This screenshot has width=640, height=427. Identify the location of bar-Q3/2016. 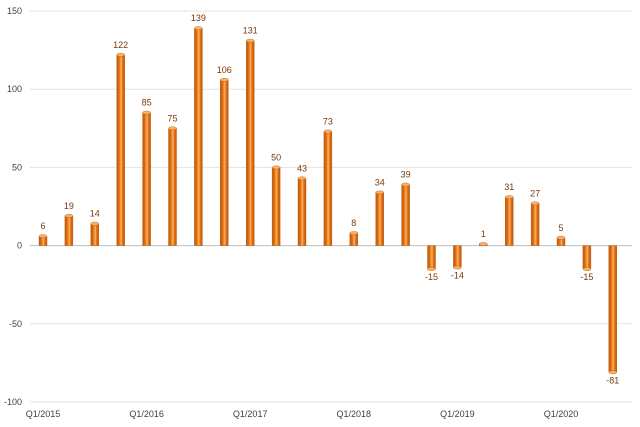
(198, 137).